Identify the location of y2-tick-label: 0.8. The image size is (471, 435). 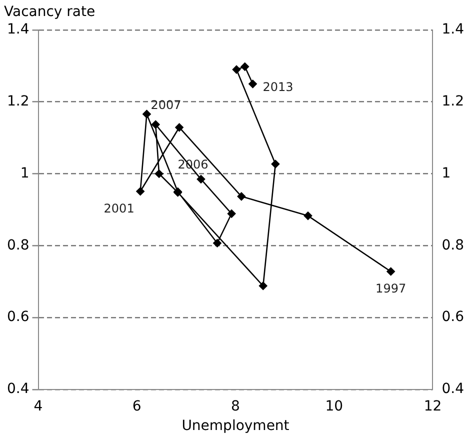
(453, 245).